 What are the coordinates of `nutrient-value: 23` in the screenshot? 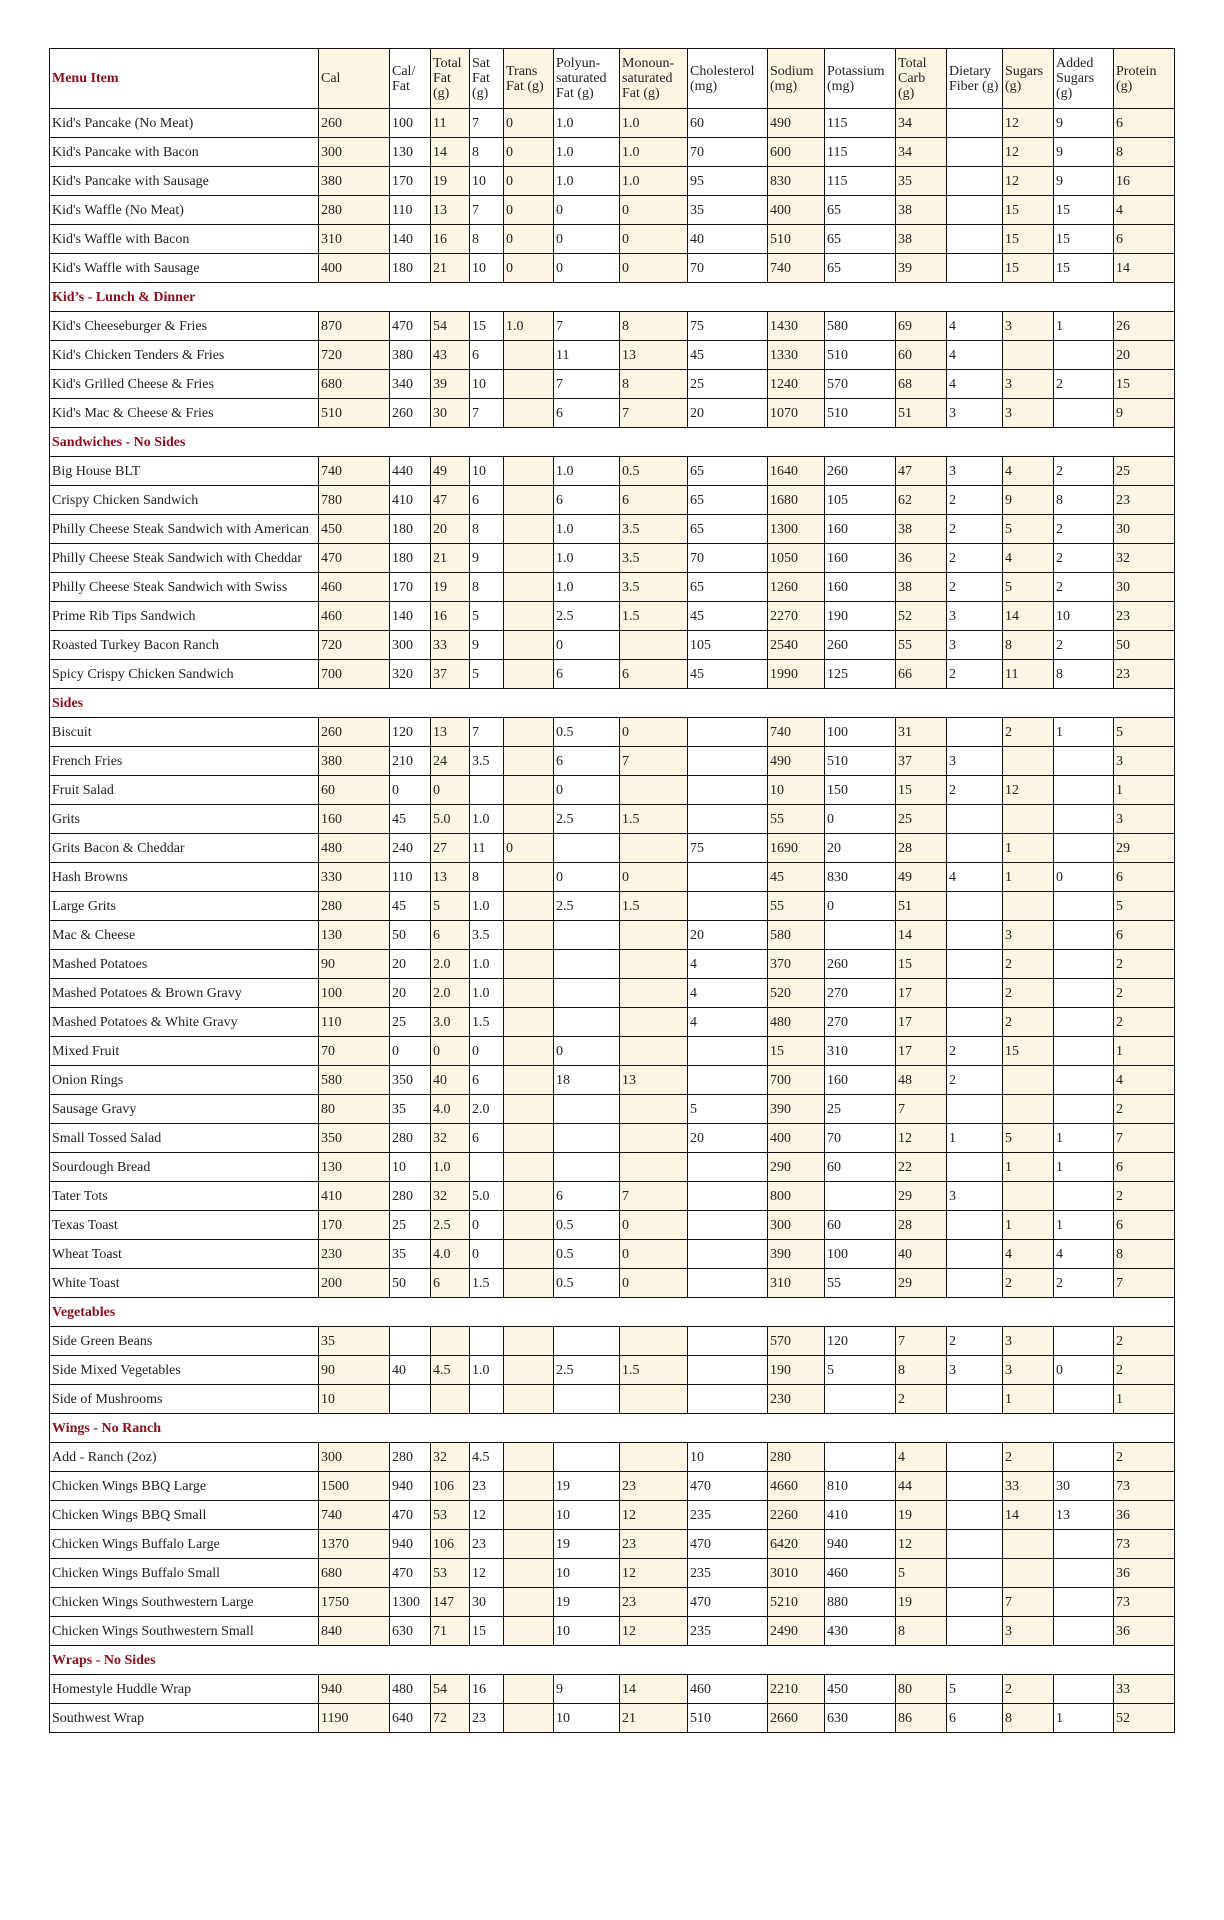 It's located at (486, 1544).